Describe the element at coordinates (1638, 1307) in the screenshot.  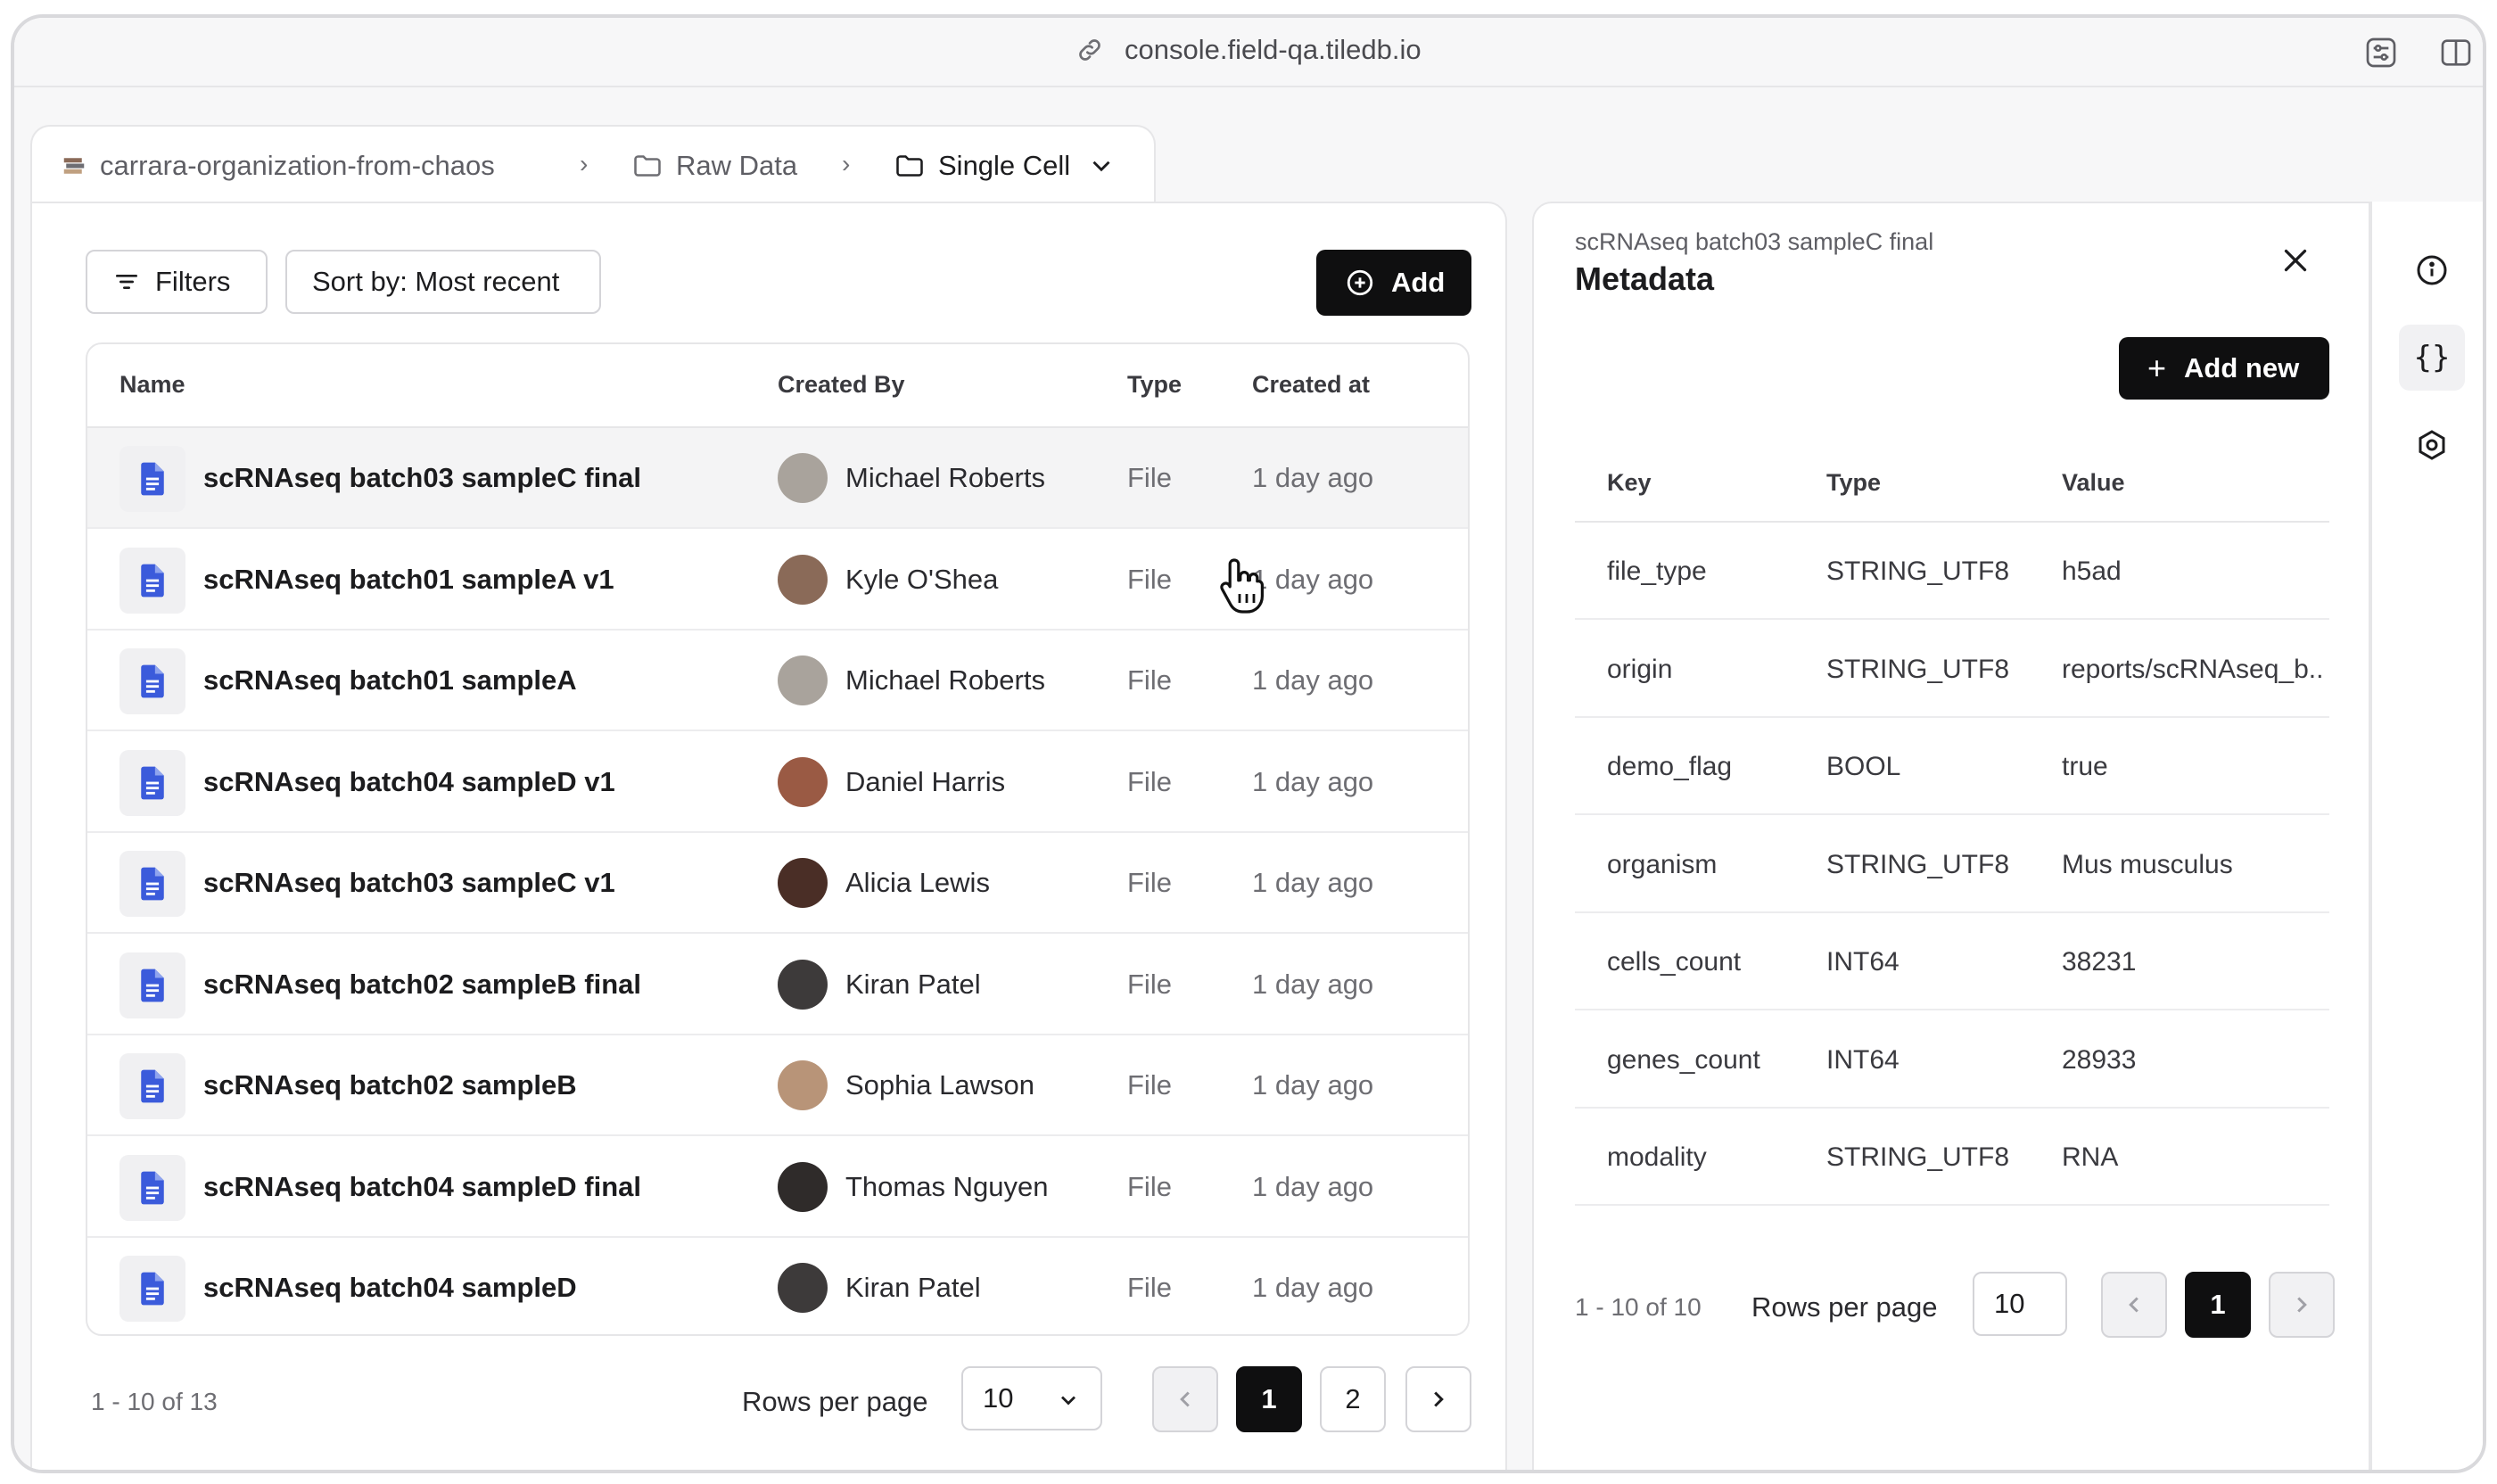
I see `metadata-pagination-summary: 1 - 10 of 10` at that location.